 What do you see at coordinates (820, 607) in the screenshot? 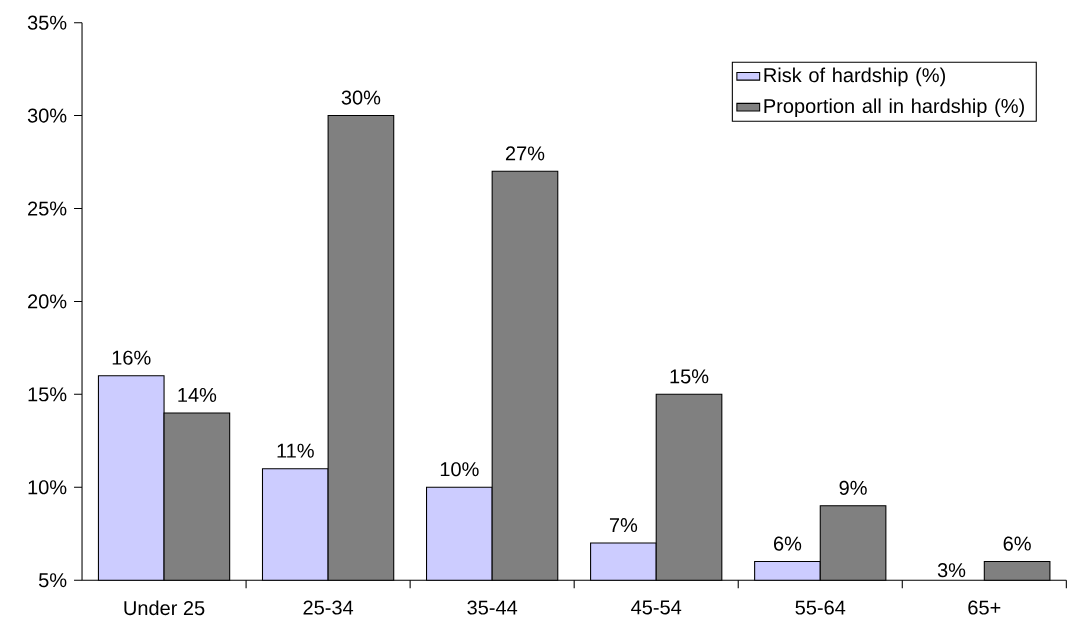
I see `x-tick-label: 55-64` at bounding box center [820, 607].